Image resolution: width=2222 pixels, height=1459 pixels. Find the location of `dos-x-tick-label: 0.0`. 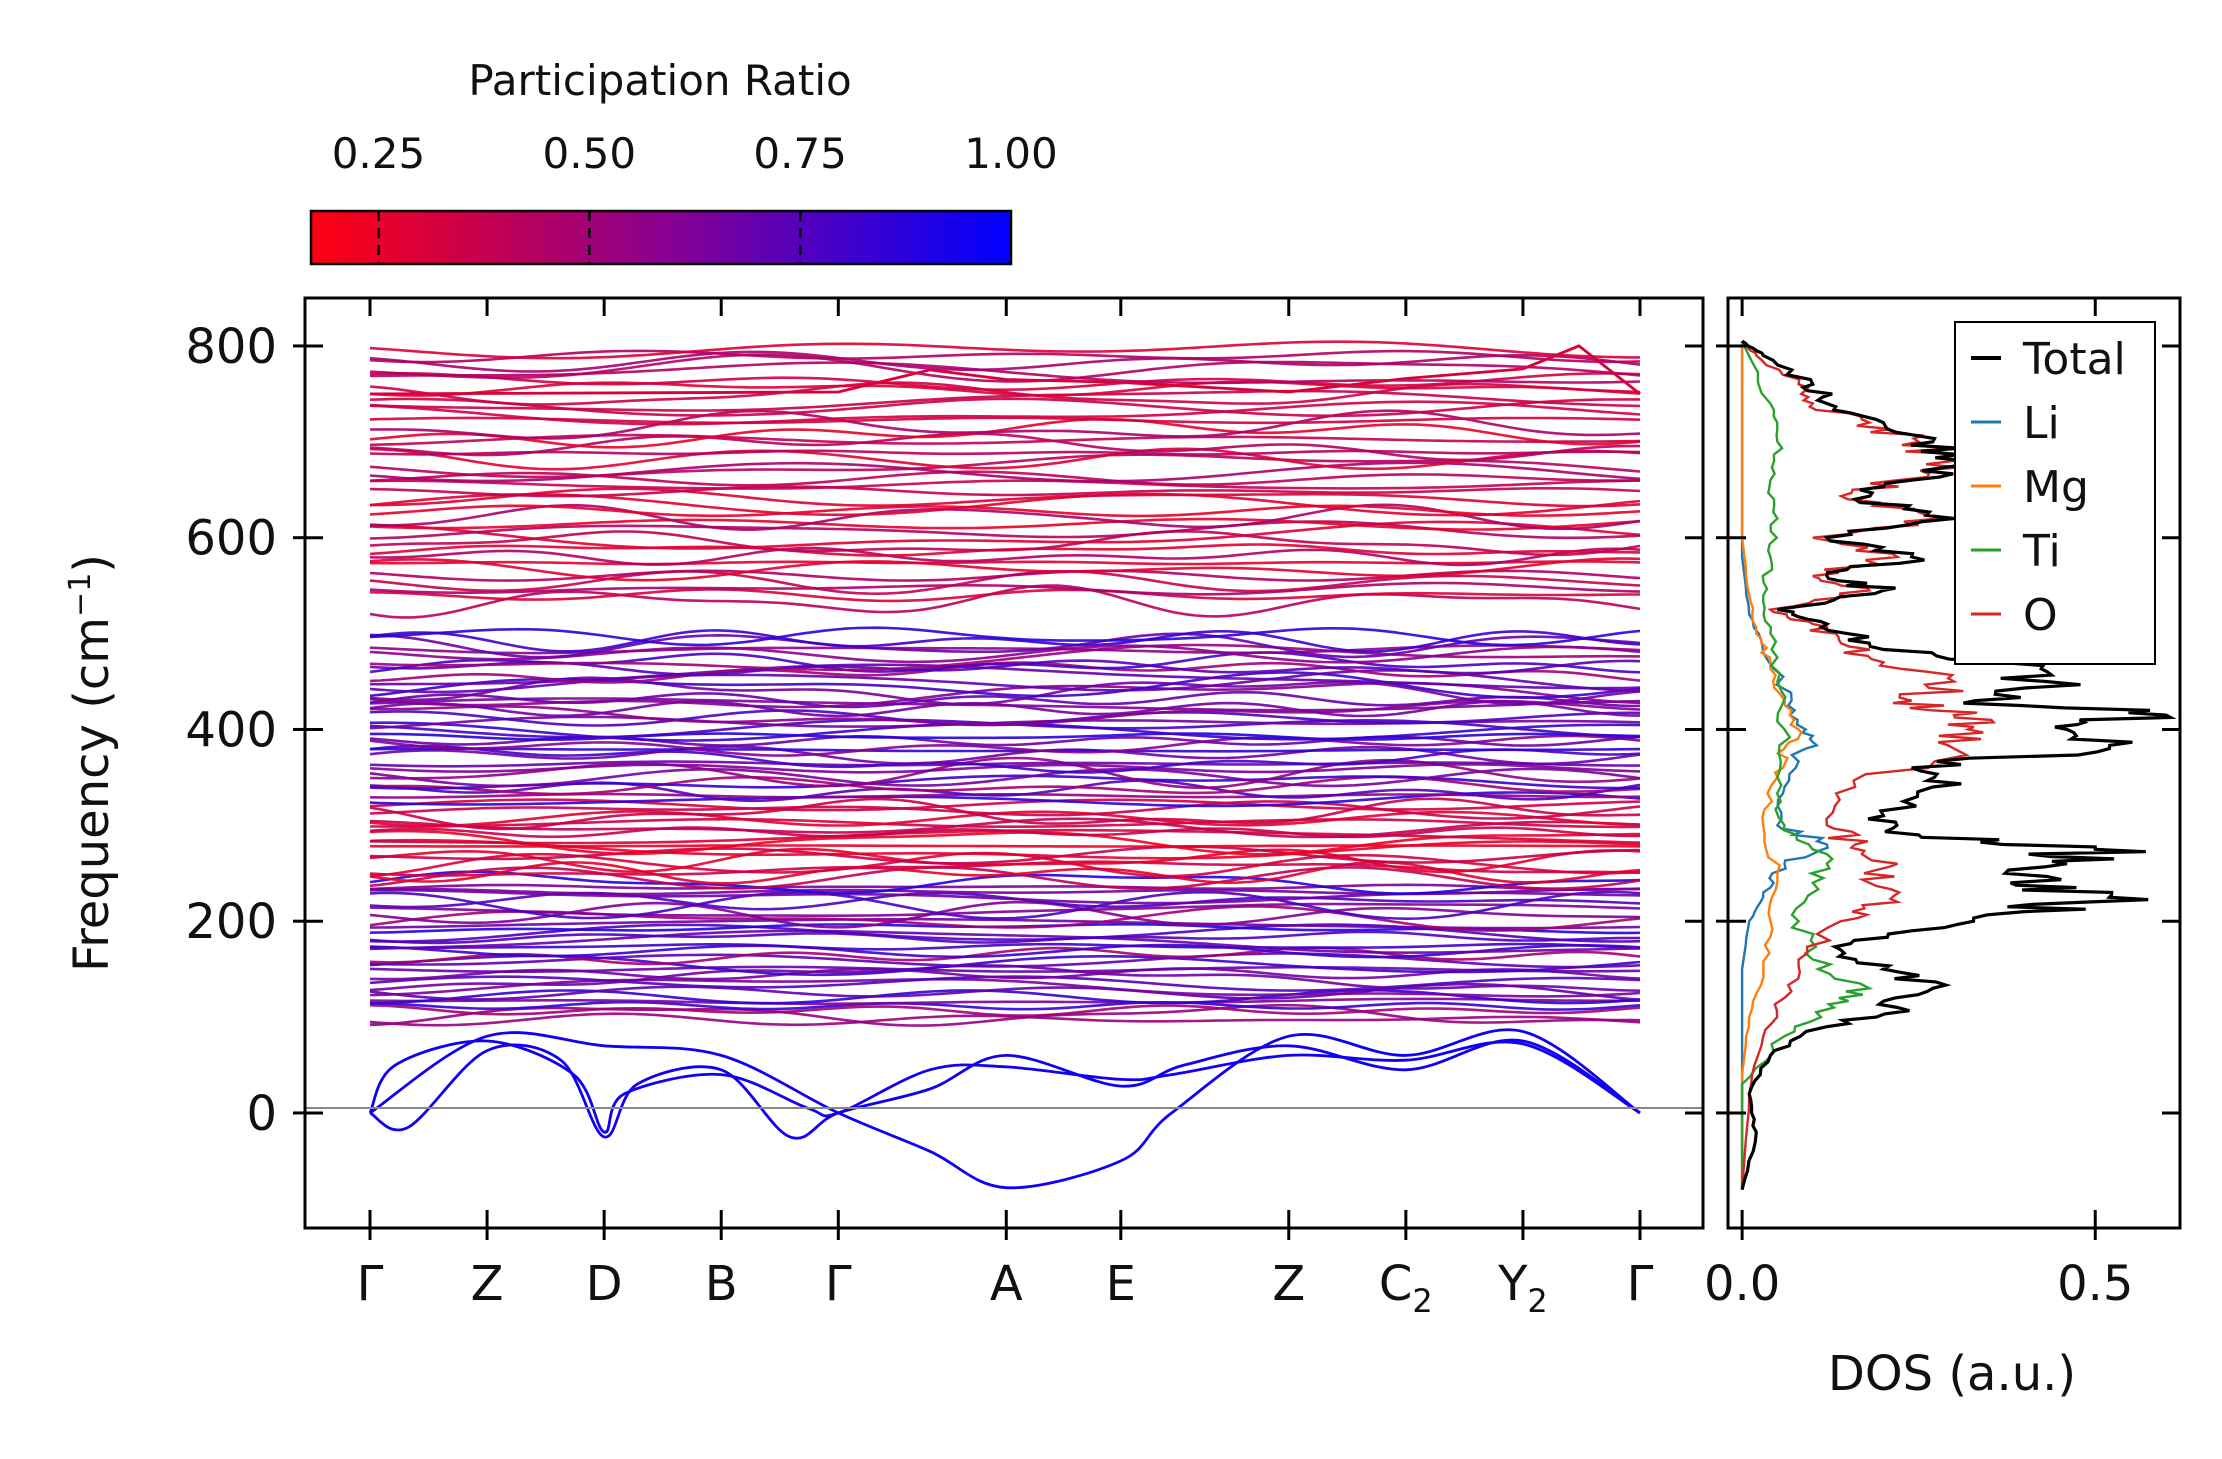

dos-x-tick-label: 0.0 is located at coordinates (1742, 1284).